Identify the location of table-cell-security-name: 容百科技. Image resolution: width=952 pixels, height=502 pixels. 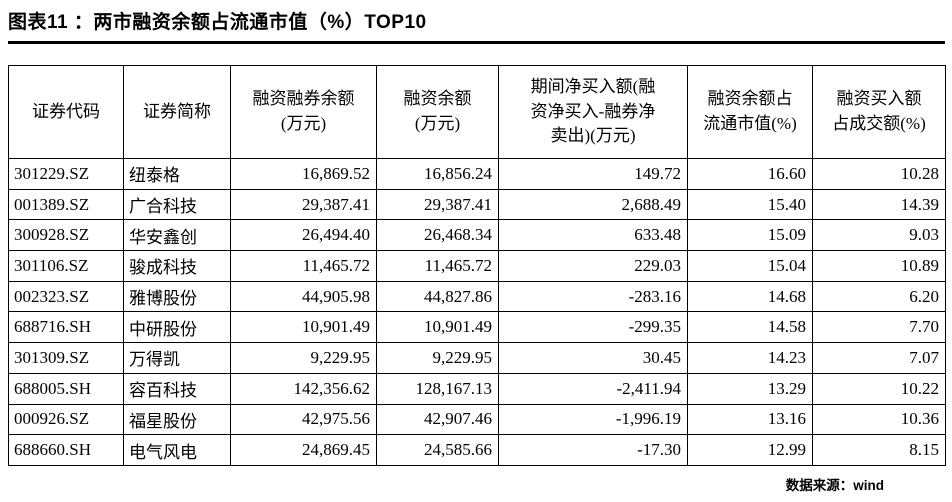
(177, 388).